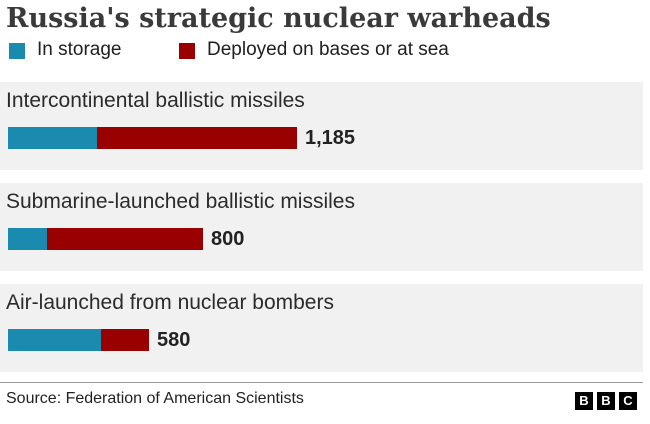 This screenshot has width=650, height=424. What do you see at coordinates (330, 138) in the screenshot?
I see `total-label-icbm: 1,185` at bounding box center [330, 138].